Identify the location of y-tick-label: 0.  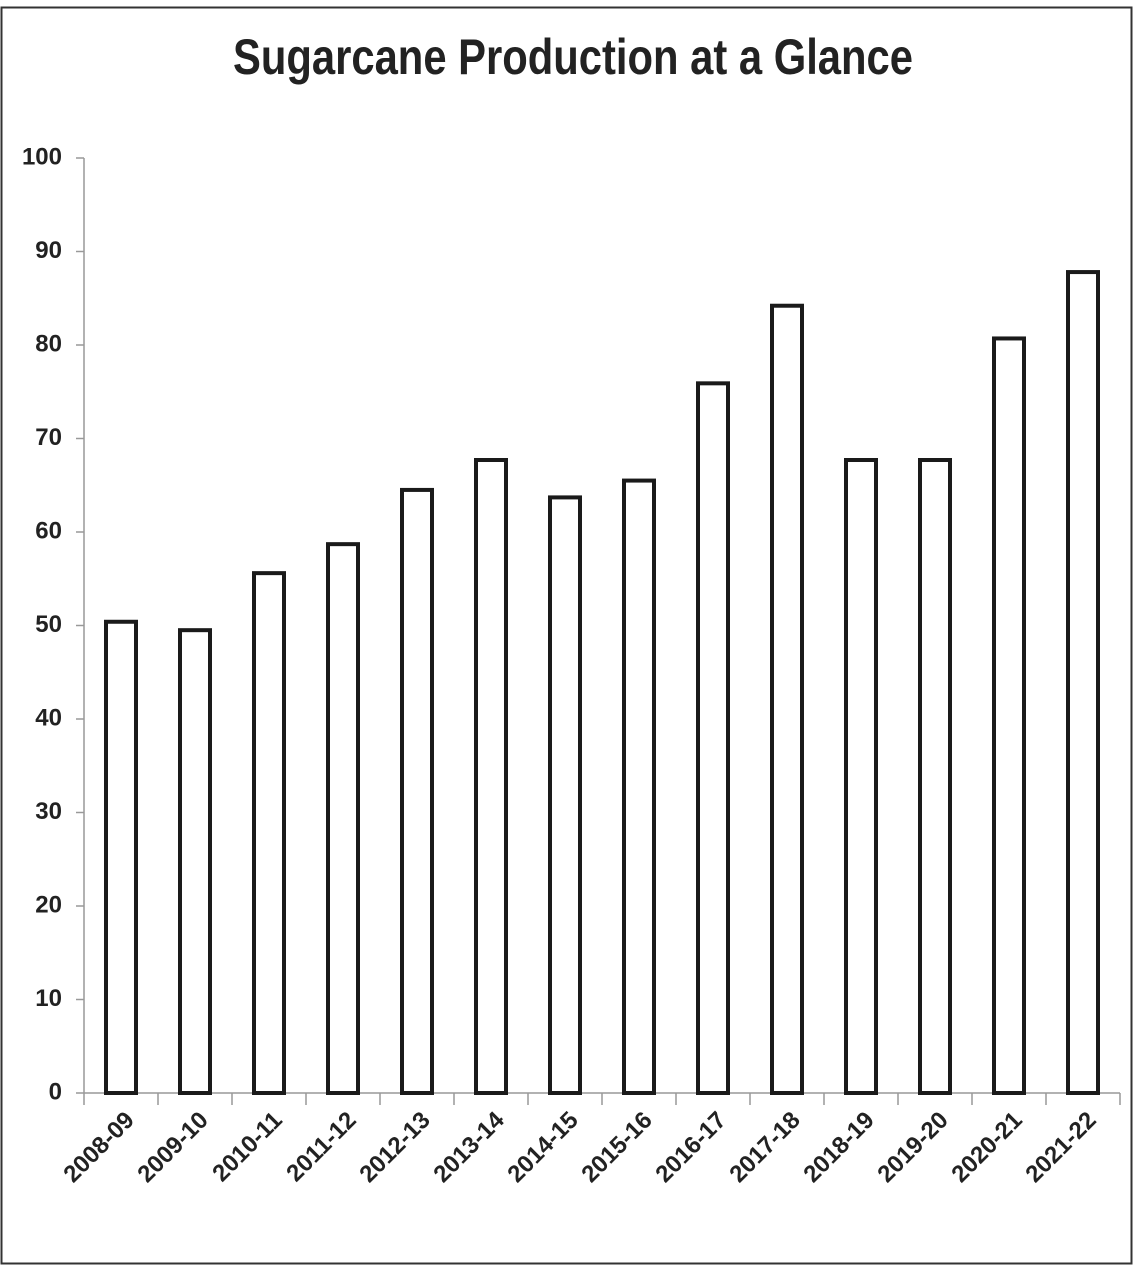
(55, 1091).